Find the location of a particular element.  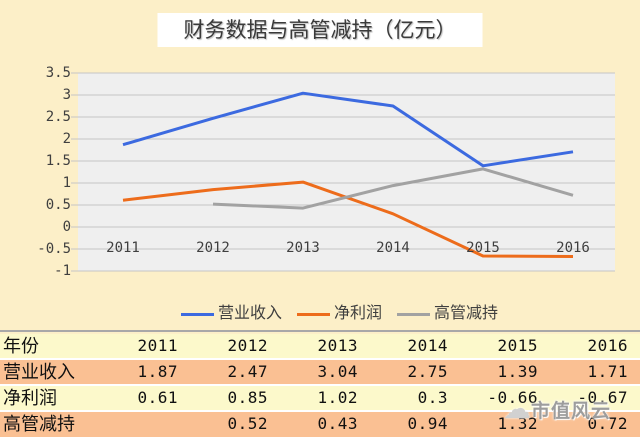

x-tick-label: 2012 is located at coordinates (213, 248).